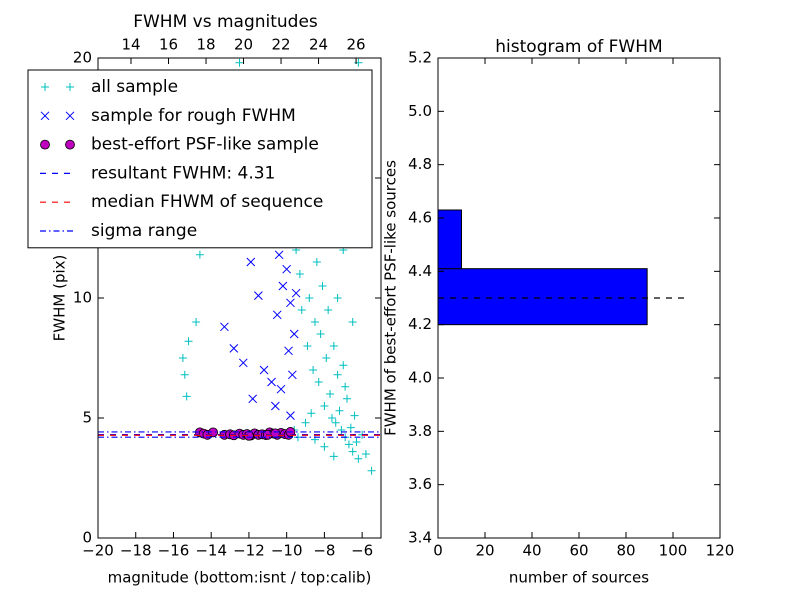 The image size is (800, 600). What do you see at coordinates (318, 45) in the screenshot?
I see `x2-tick-label: 24` at bounding box center [318, 45].